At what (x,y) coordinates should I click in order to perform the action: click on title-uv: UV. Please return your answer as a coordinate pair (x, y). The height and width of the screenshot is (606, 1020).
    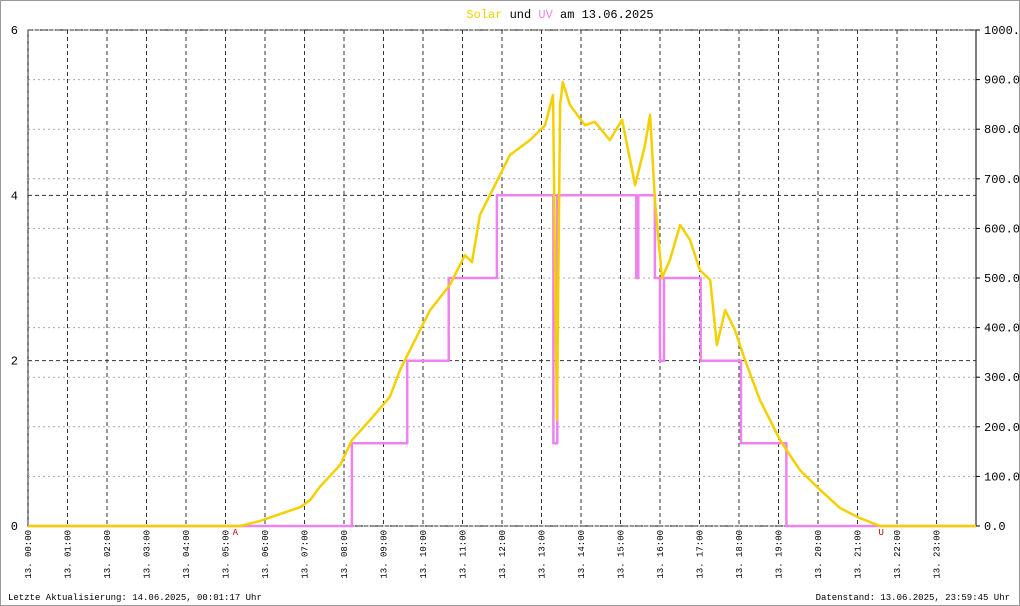
    Looking at the image, I should click on (545, 15).